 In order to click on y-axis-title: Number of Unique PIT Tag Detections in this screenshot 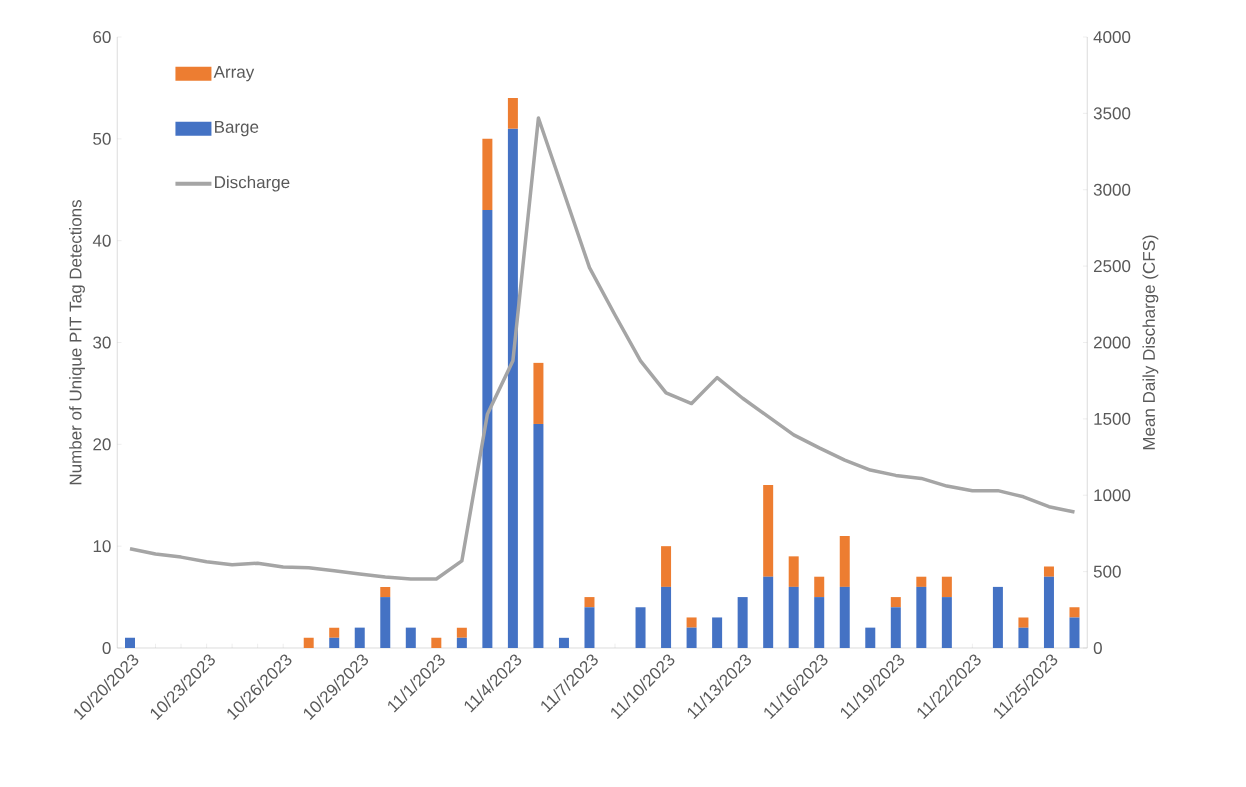, I will do `click(77, 342)`.